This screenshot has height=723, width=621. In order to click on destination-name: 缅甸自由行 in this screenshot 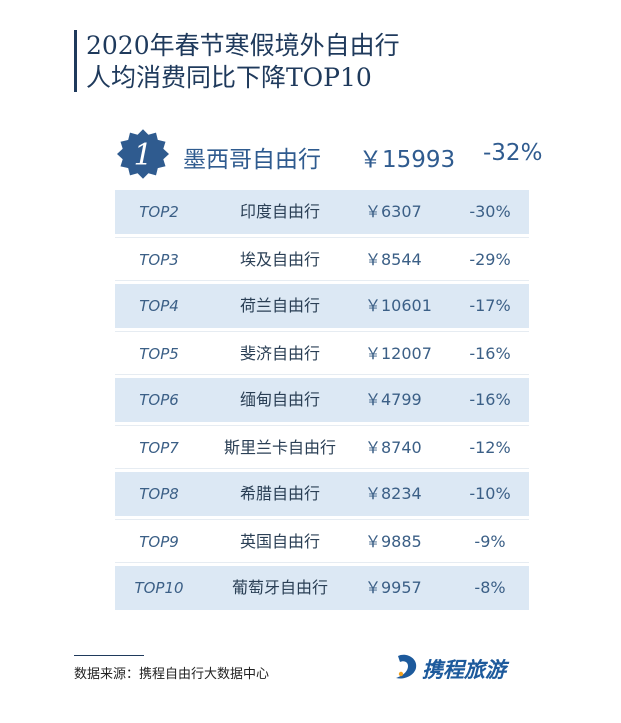, I will do `click(279, 399)`.